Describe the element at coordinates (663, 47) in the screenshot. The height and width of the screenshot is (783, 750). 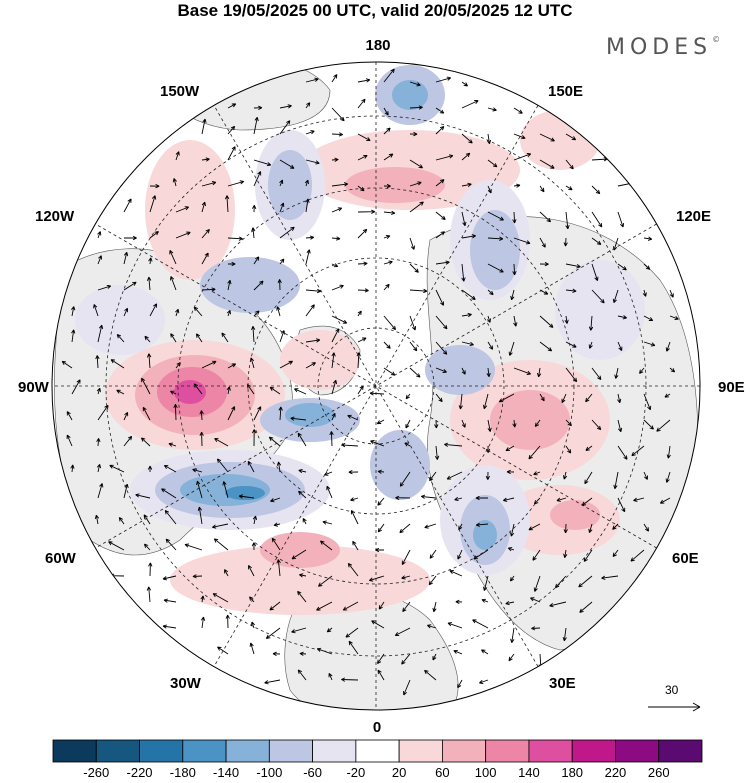
I see `modes-logo: MODES©` at that location.